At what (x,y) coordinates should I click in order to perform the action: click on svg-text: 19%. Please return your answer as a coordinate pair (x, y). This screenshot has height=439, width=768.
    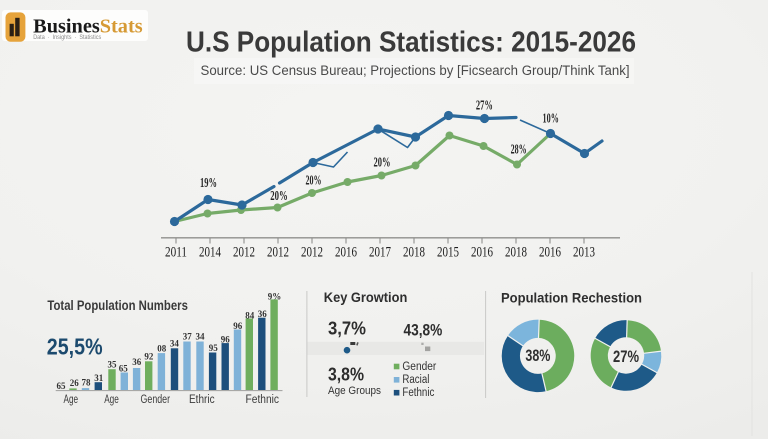
    Looking at the image, I should click on (208, 182).